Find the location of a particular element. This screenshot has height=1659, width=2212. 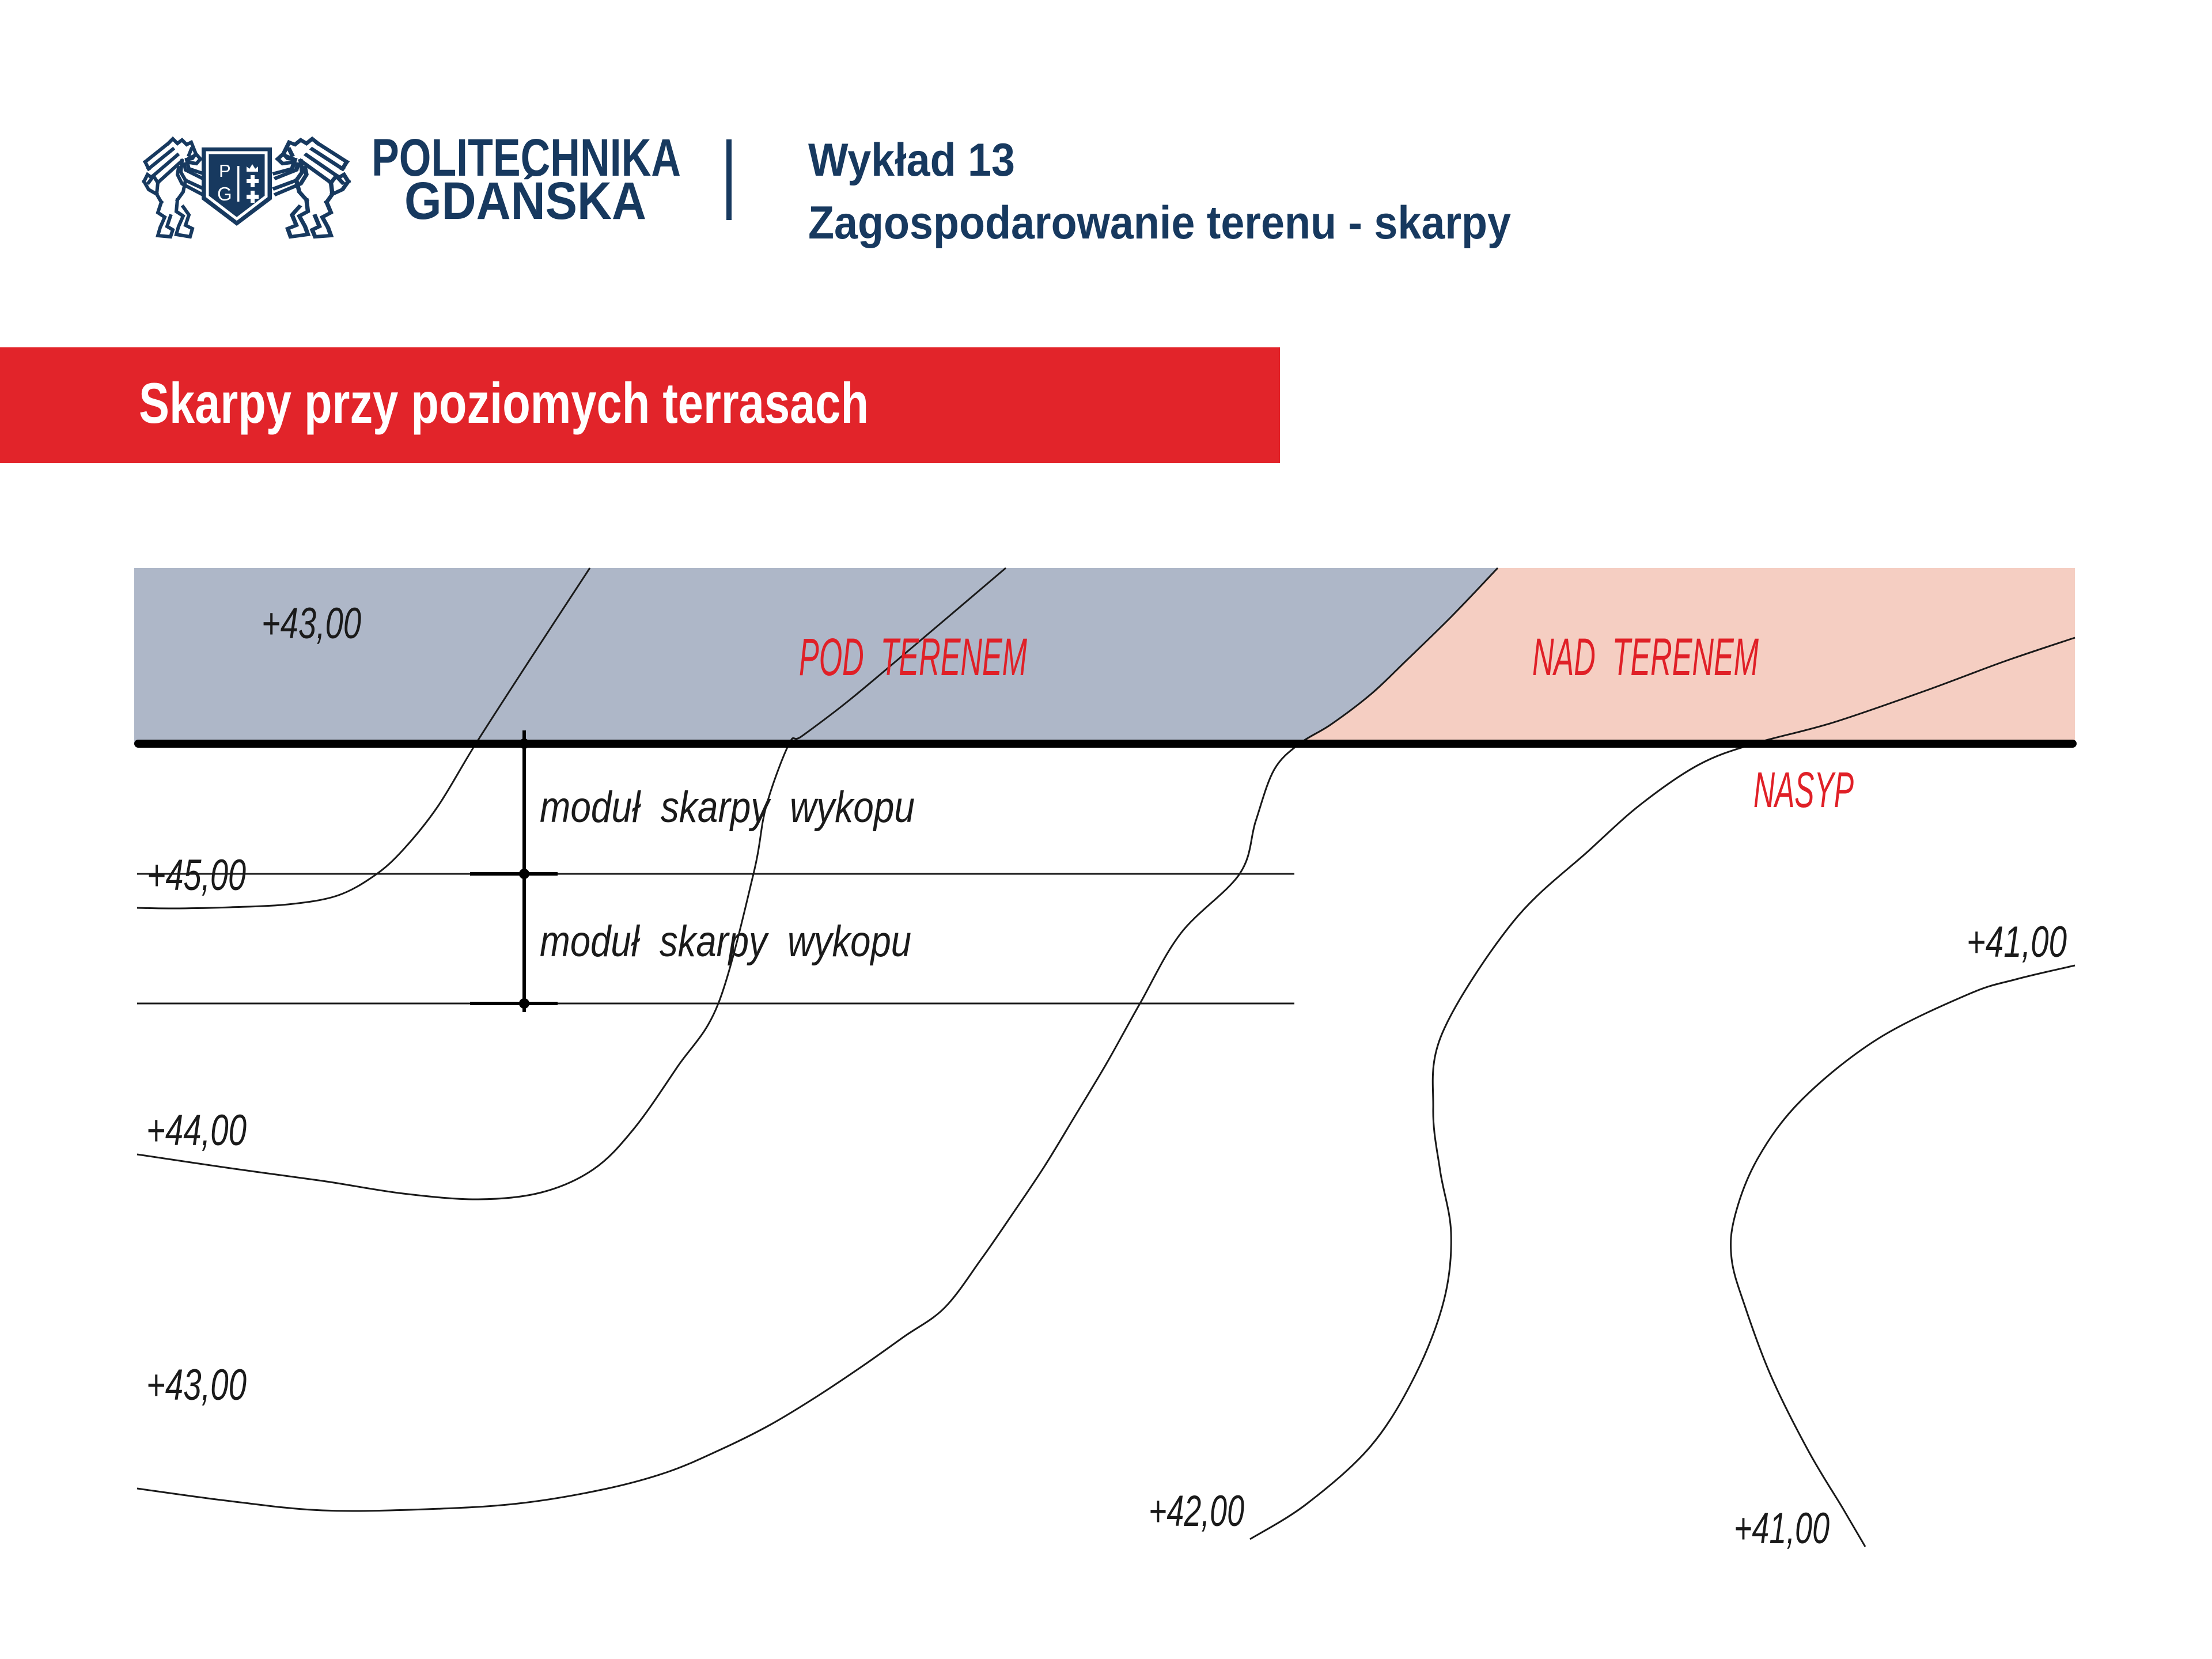

svg-text: +44,00 is located at coordinates (196, 1130).